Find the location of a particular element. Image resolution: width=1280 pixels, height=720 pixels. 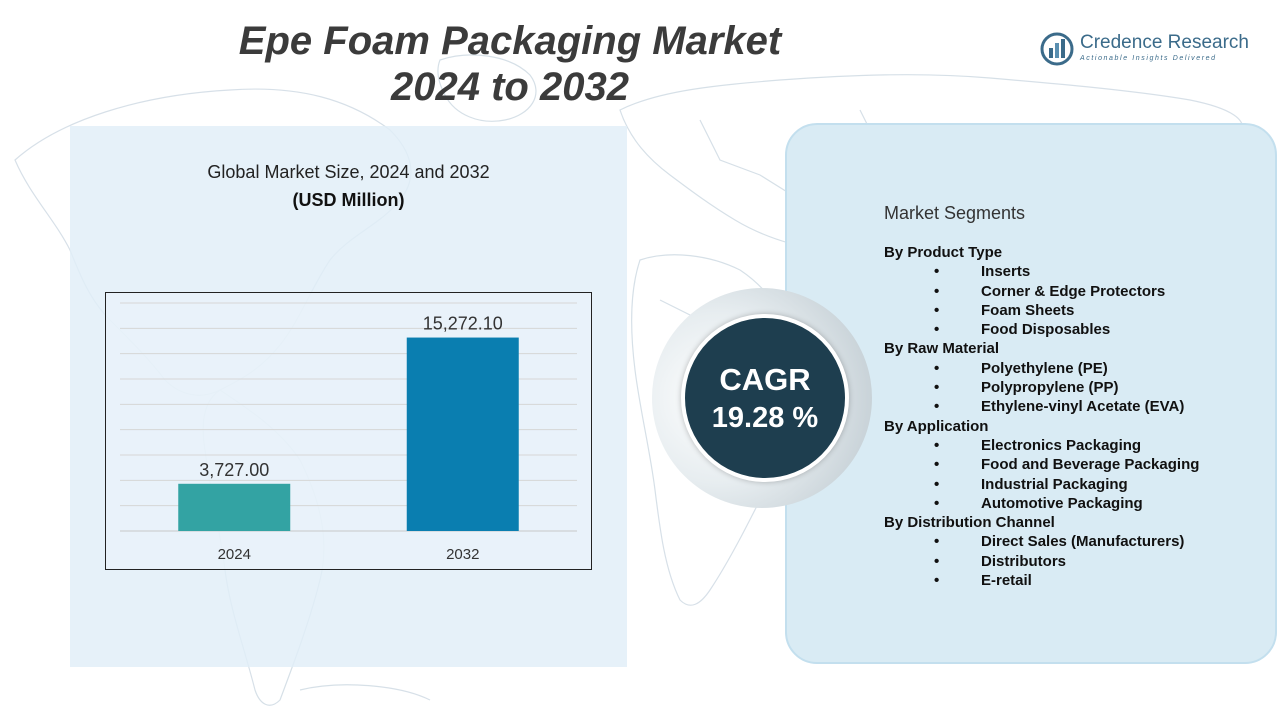

segment-item: • Foam Sheets is located at coordinates (1074, 310).